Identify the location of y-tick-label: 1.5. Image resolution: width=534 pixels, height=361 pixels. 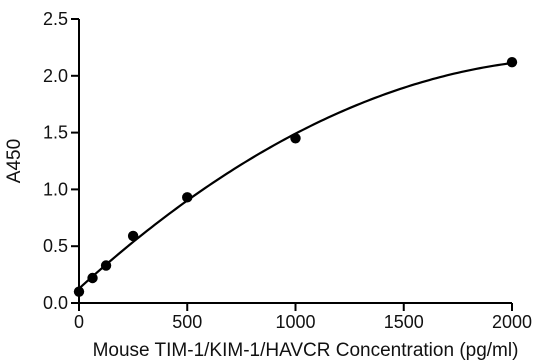
(55, 133).